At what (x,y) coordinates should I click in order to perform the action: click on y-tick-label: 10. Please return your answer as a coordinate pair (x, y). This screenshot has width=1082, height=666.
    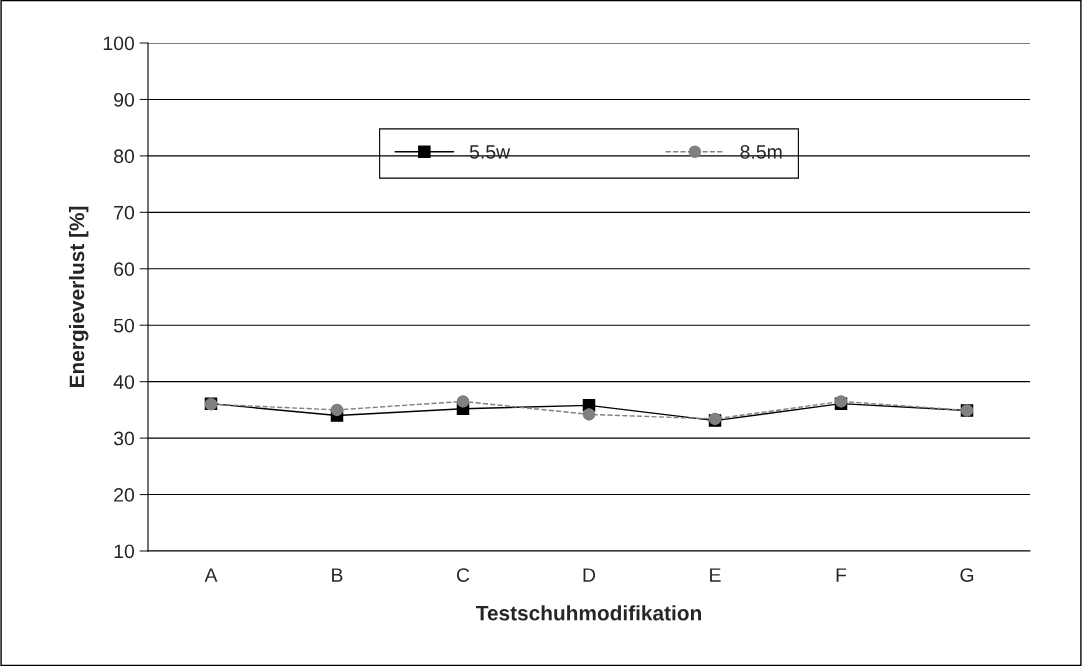
    Looking at the image, I should click on (124, 551).